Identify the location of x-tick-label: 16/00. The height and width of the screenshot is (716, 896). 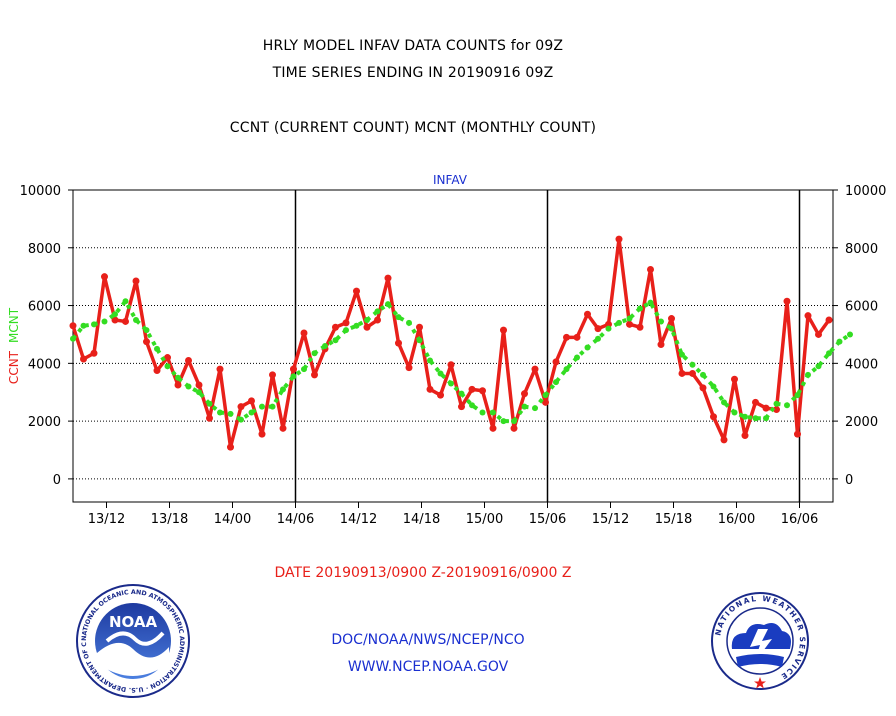
(736, 519).